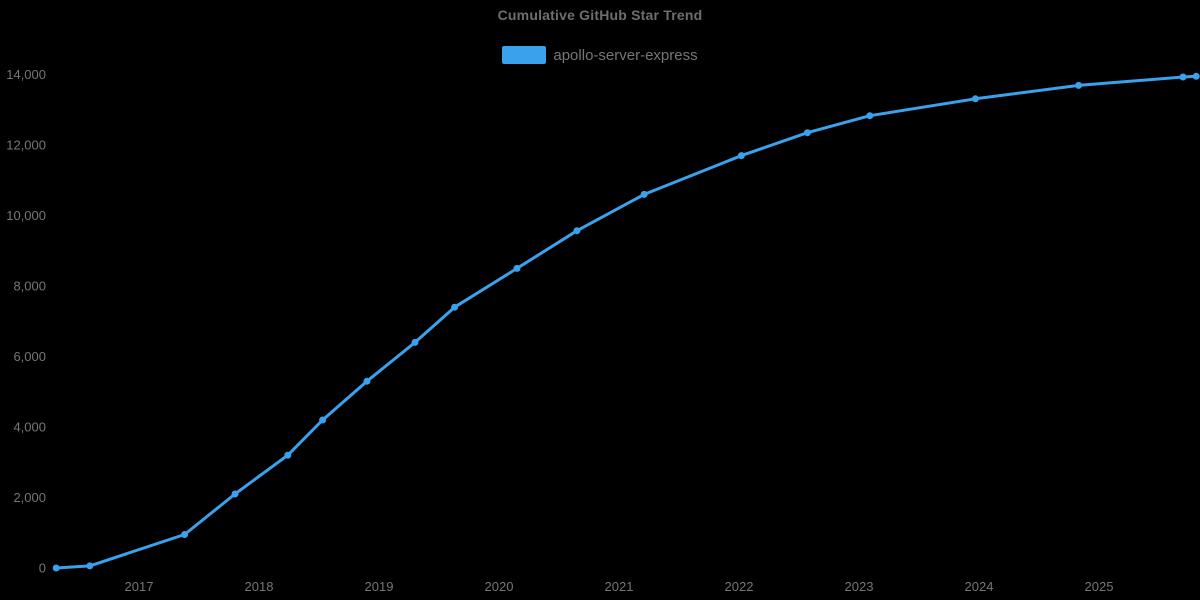 This screenshot has height=600, width=1200. I want to click on legend: apollo-server-express, so click(600, 55).